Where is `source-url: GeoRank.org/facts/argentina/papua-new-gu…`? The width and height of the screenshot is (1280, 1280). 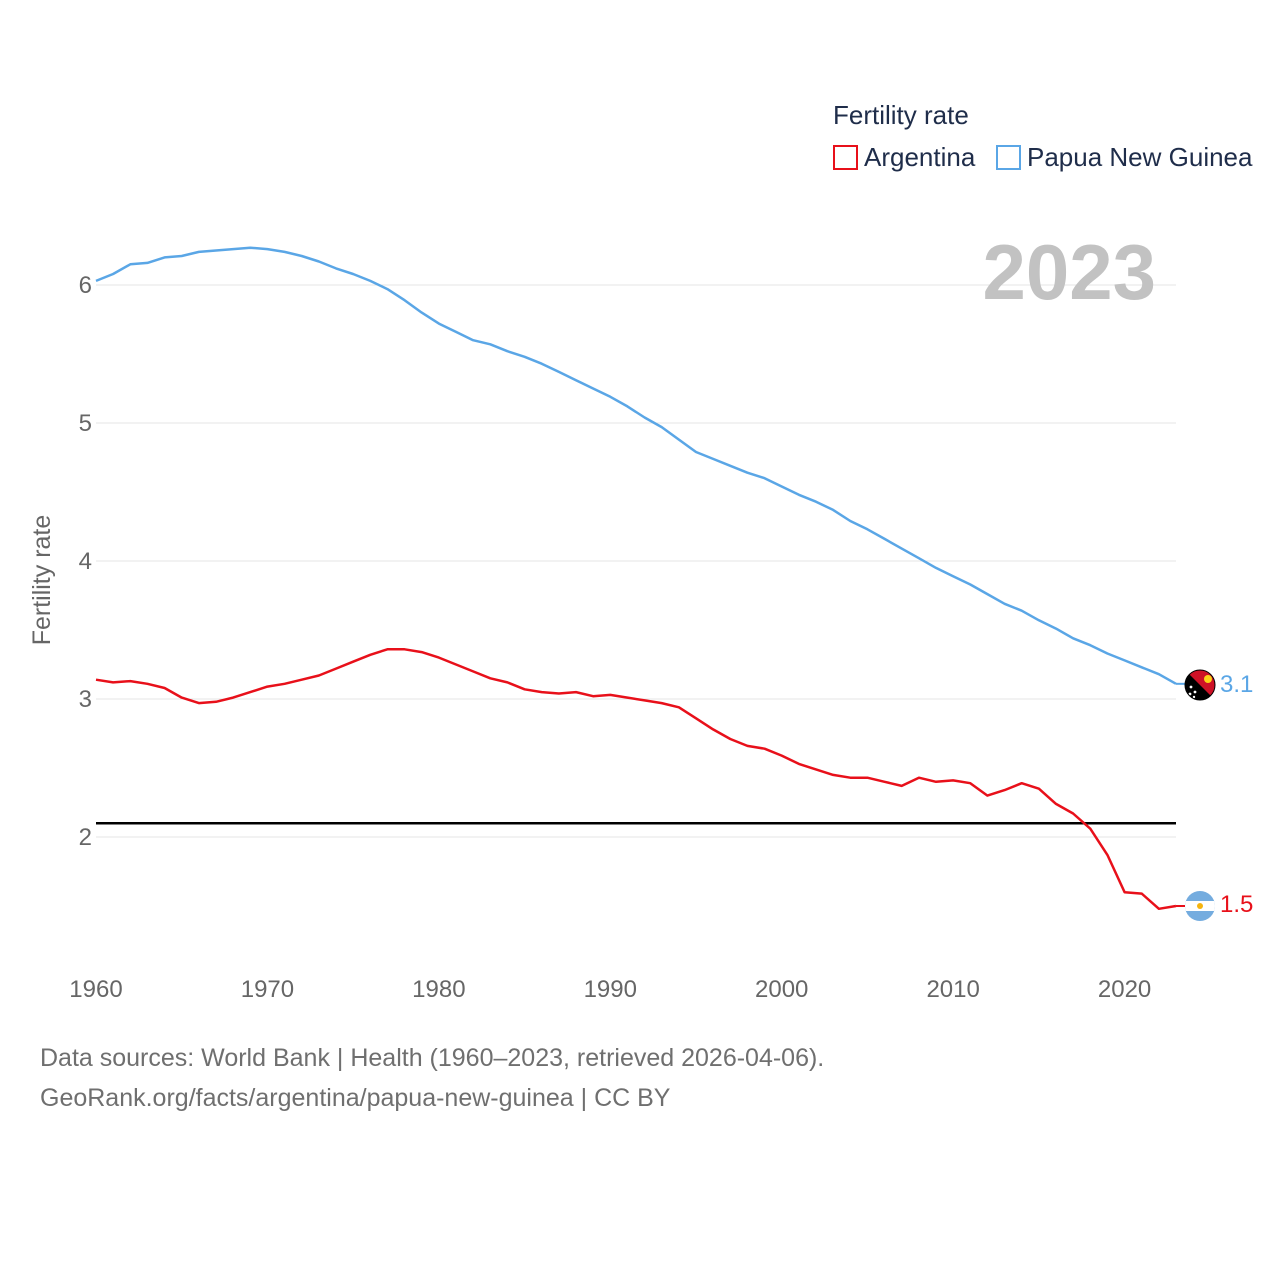
source-url: GeoRank.org/facts/argentina/papua-new-gu… is located at coordinates (355, 1098).